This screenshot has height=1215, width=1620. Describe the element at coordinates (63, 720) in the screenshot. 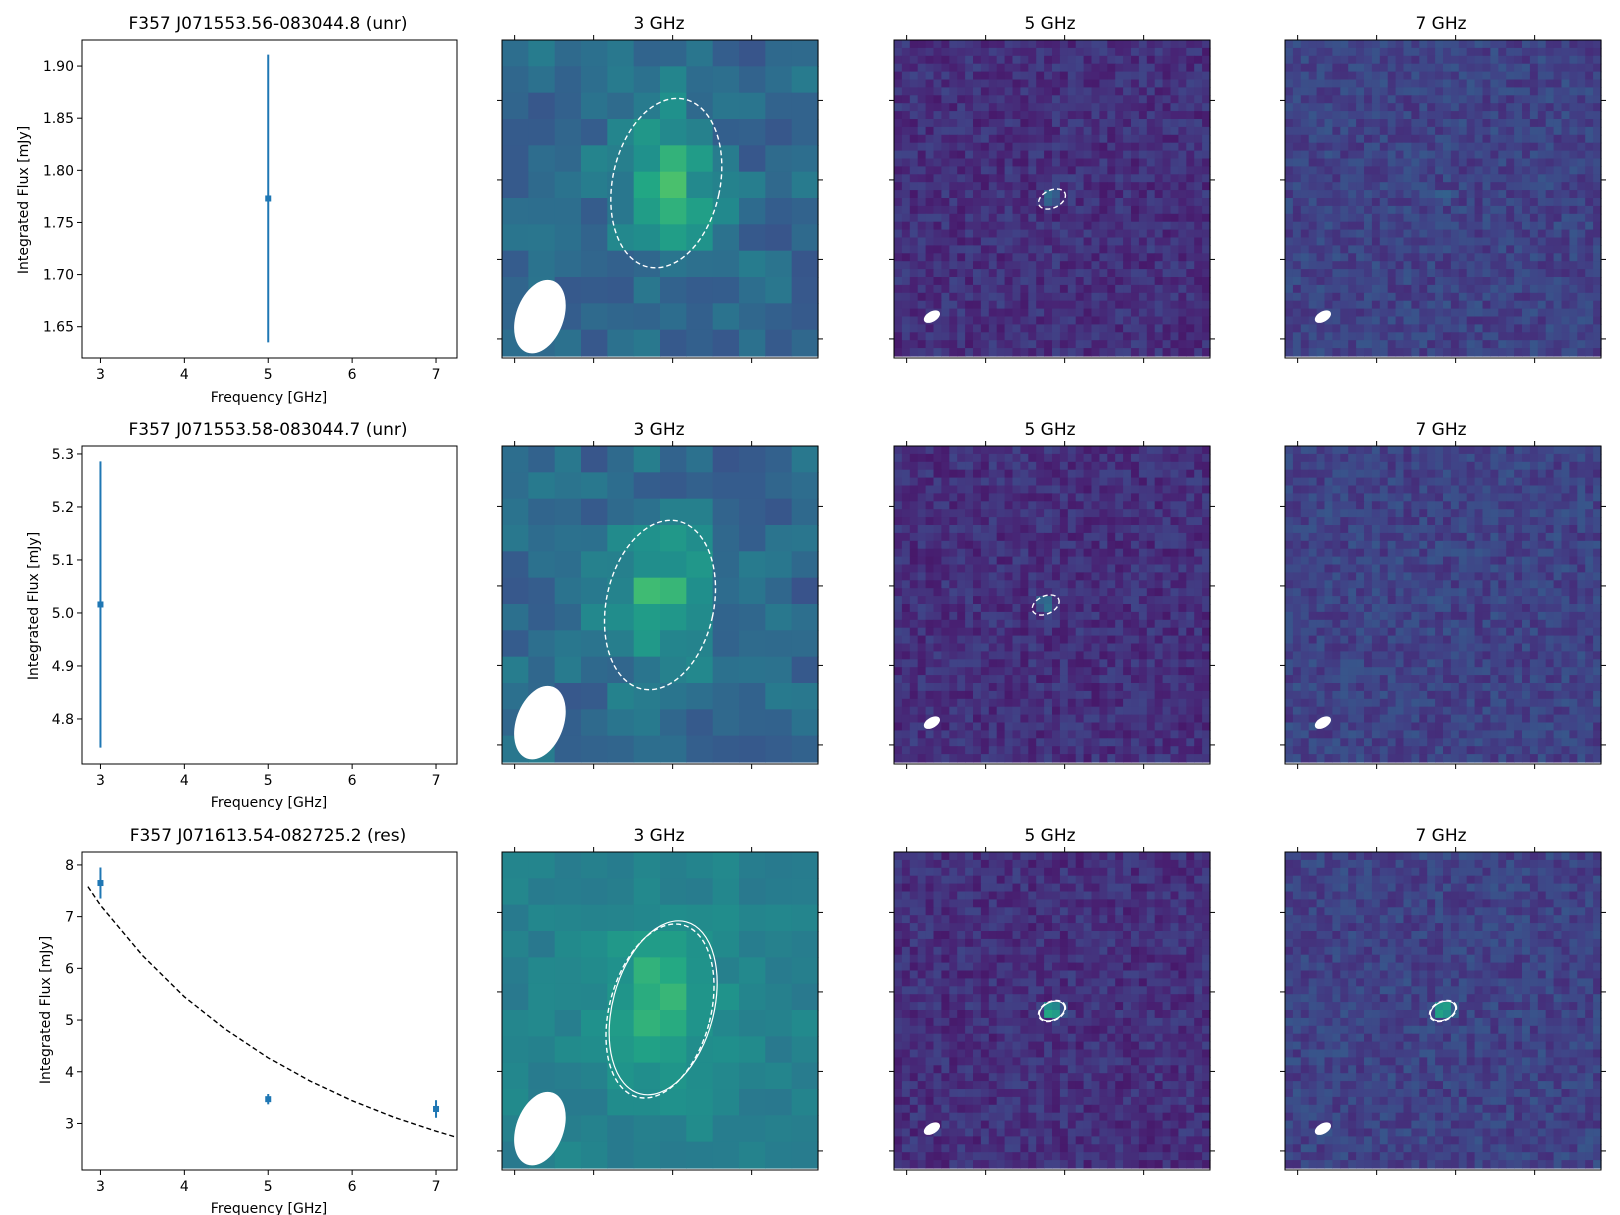

I see `y-tick-label: 4.8` at that location.